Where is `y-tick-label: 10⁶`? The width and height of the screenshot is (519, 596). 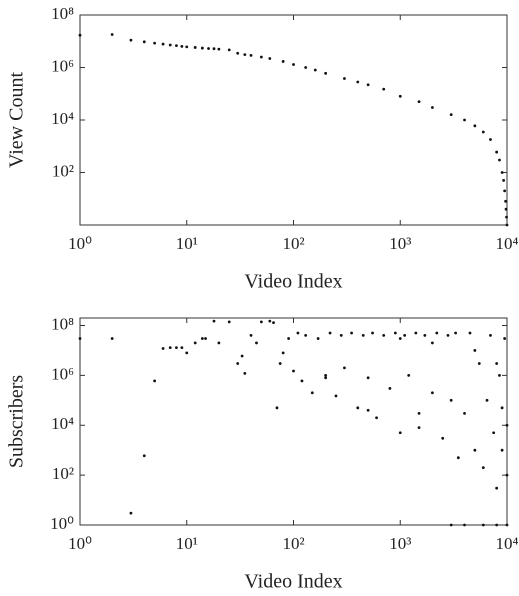
y-tick-label: 10⁶ is located at coordinates (62, 65).